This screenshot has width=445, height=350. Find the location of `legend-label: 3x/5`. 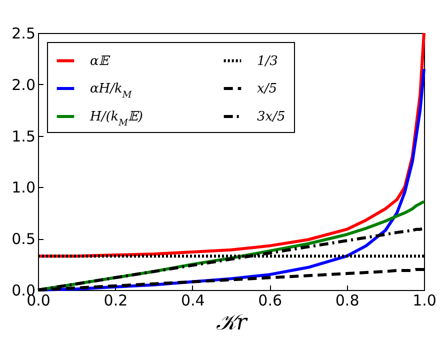

legend-label: 3x/5 is located at coordinates (271, 117).